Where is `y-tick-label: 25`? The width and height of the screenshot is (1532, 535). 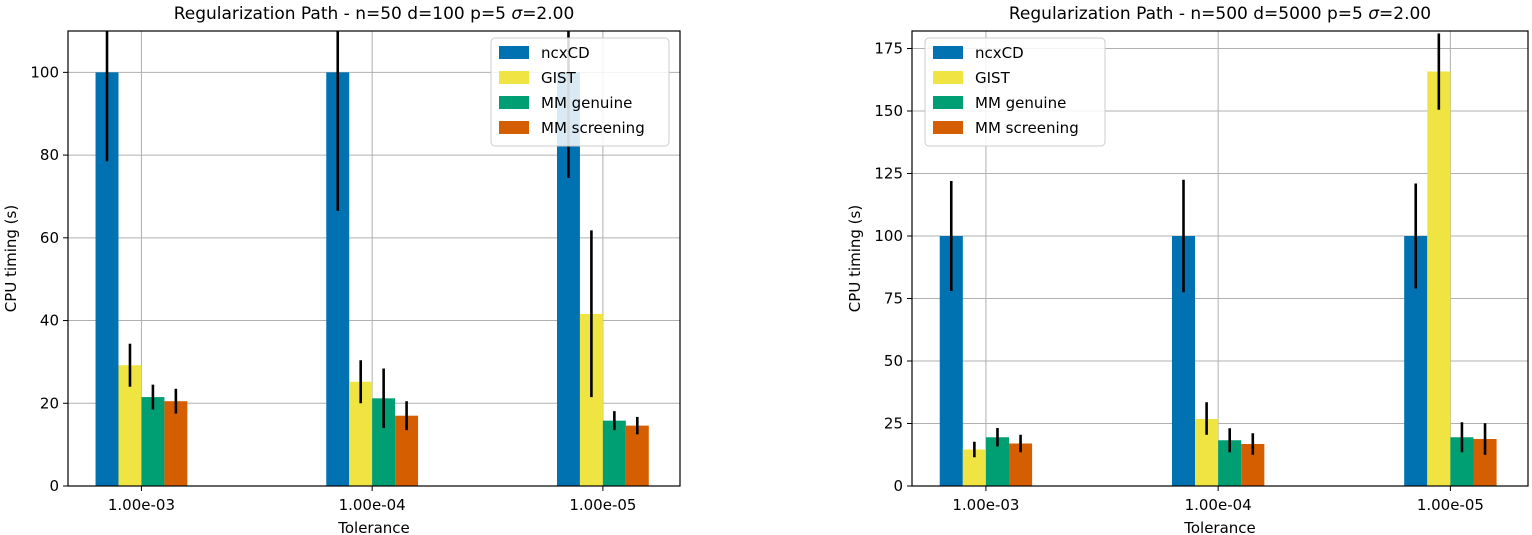 y-tick-label: 25 is located at coordinates (893, 424).